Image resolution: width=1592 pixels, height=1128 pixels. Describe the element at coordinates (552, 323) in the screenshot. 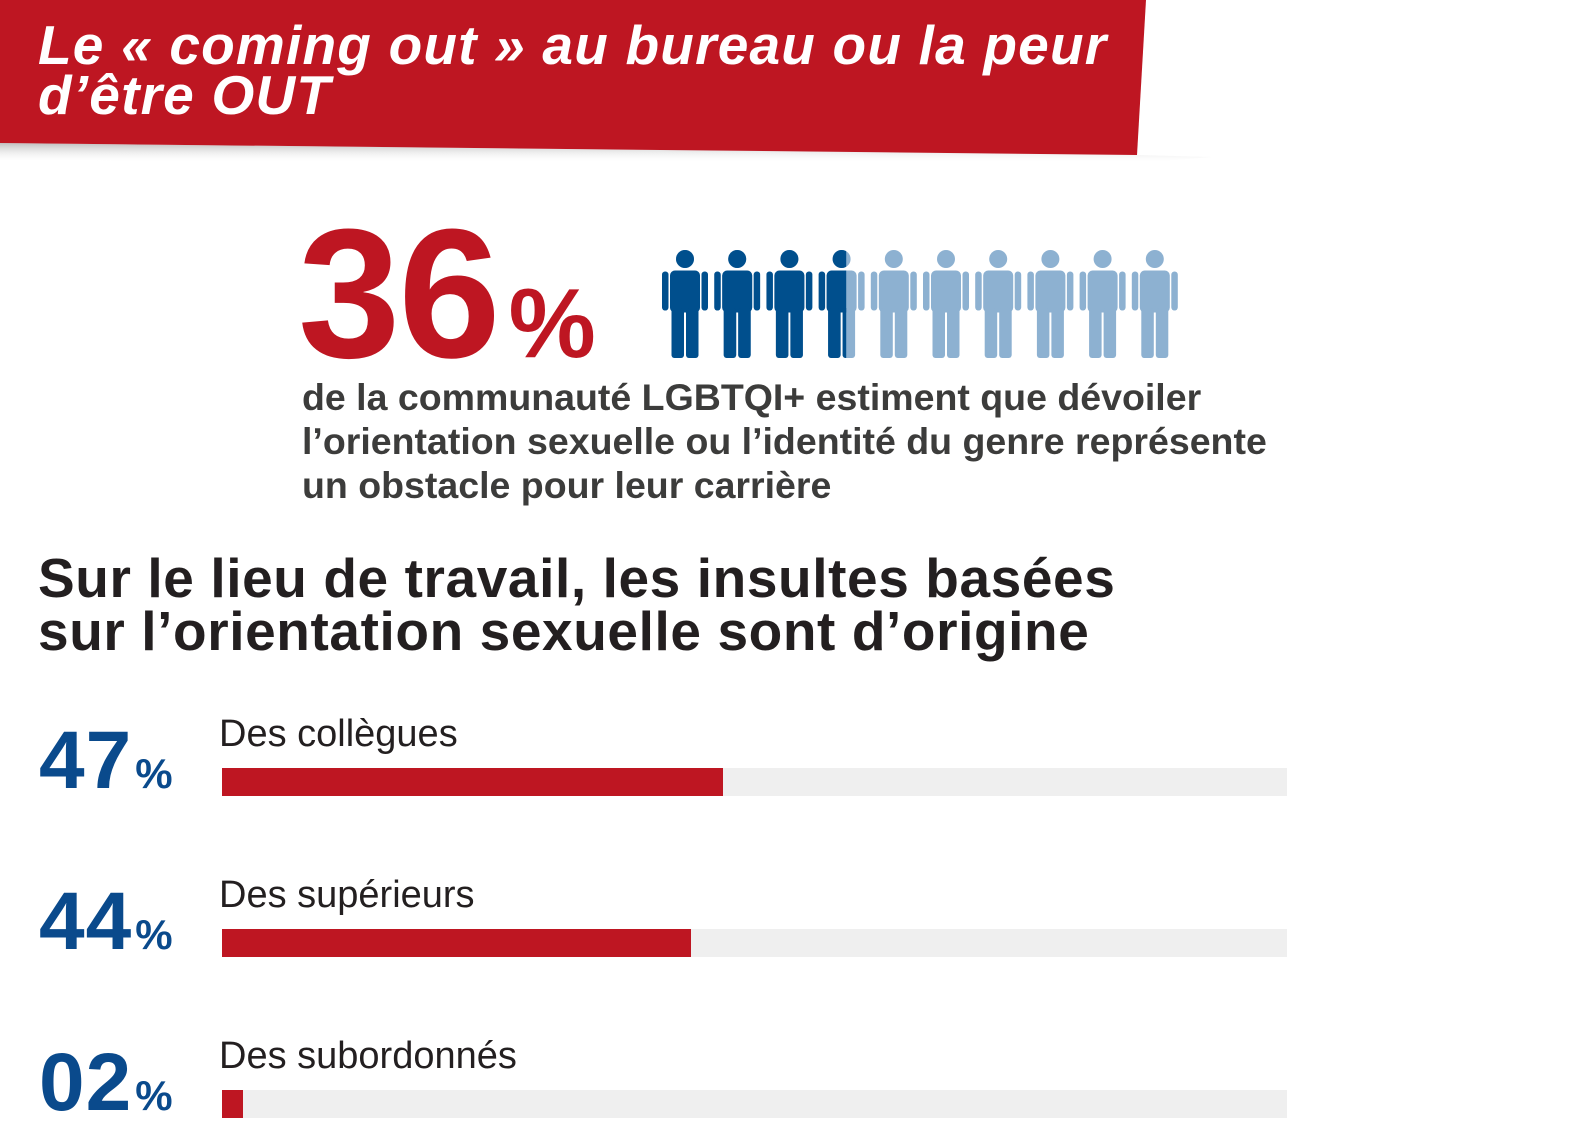

I see `headline-stat-unit: %` at that location.